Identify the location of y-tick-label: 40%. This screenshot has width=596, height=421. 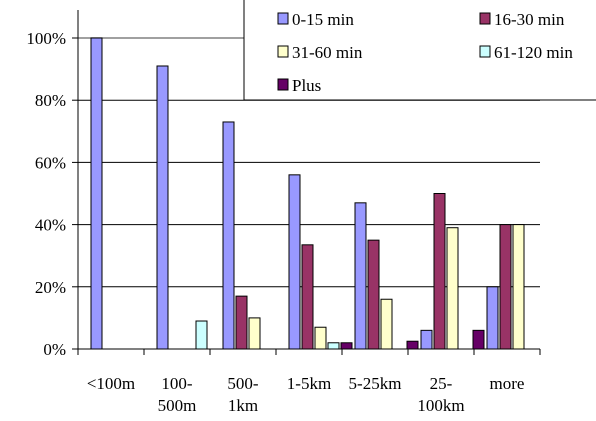
(50, 225).